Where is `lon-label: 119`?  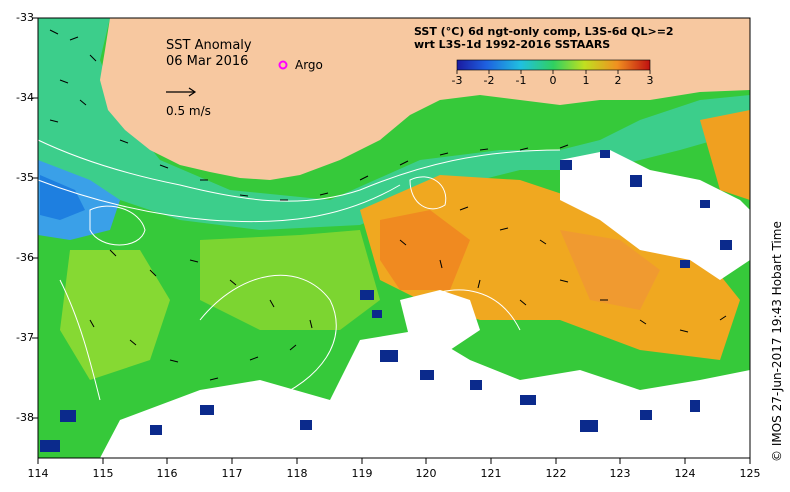
lon-label: 119 is located at coordinates (362, 473).